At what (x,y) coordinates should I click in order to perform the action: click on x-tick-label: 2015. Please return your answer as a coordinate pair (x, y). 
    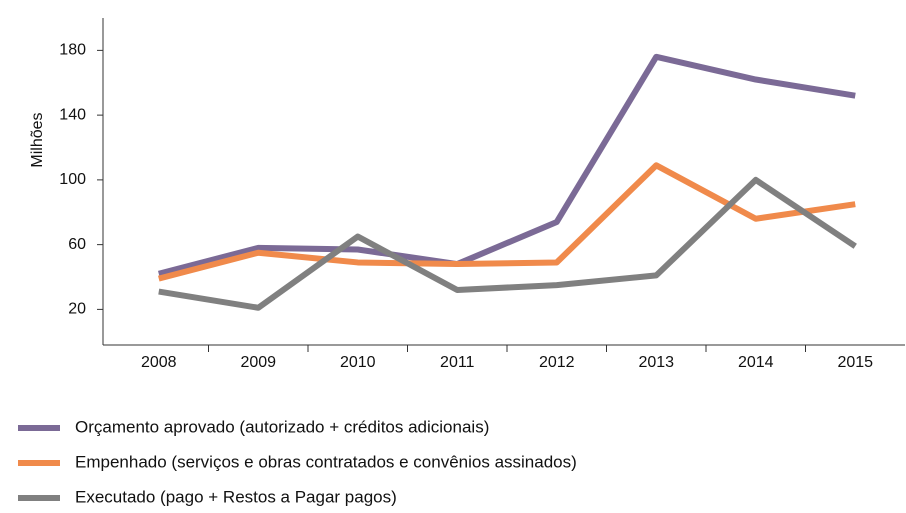
    Looking at the image, I should click on (855, 362).